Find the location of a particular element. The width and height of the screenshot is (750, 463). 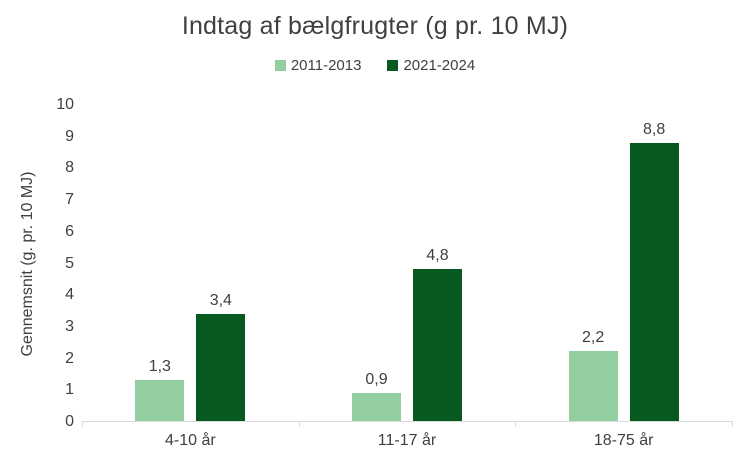

y-tick-label-4: 4 is located at coordinates (69, 295).